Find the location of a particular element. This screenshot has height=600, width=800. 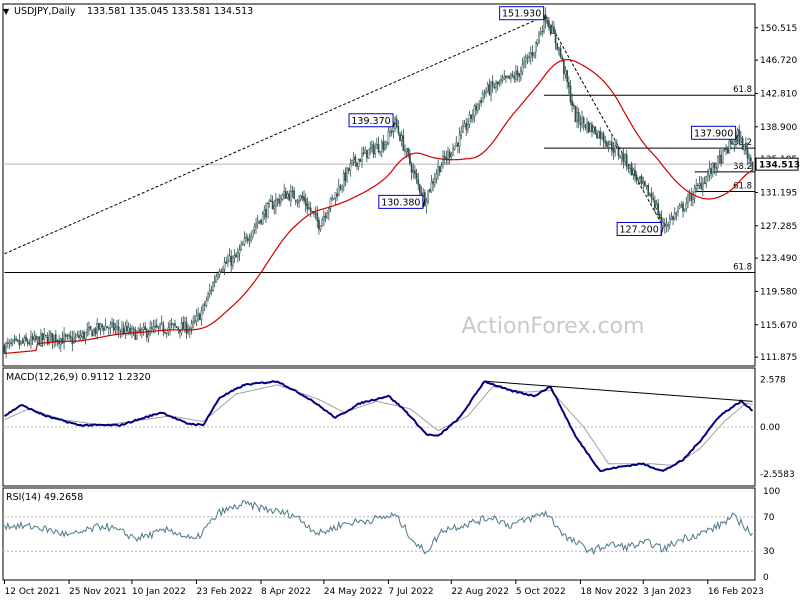

price-label-box is located at coordinates (714, 132).